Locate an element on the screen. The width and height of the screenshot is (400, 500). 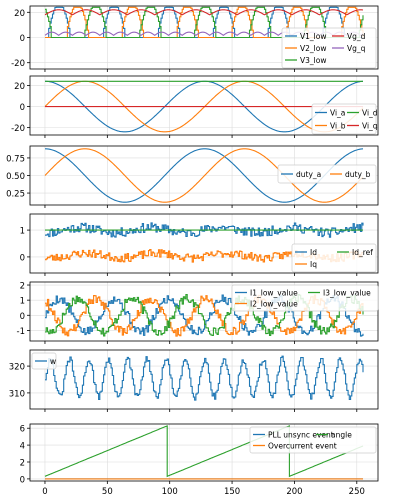
y-tick-label: 6 is located at coordinates (22, 430).